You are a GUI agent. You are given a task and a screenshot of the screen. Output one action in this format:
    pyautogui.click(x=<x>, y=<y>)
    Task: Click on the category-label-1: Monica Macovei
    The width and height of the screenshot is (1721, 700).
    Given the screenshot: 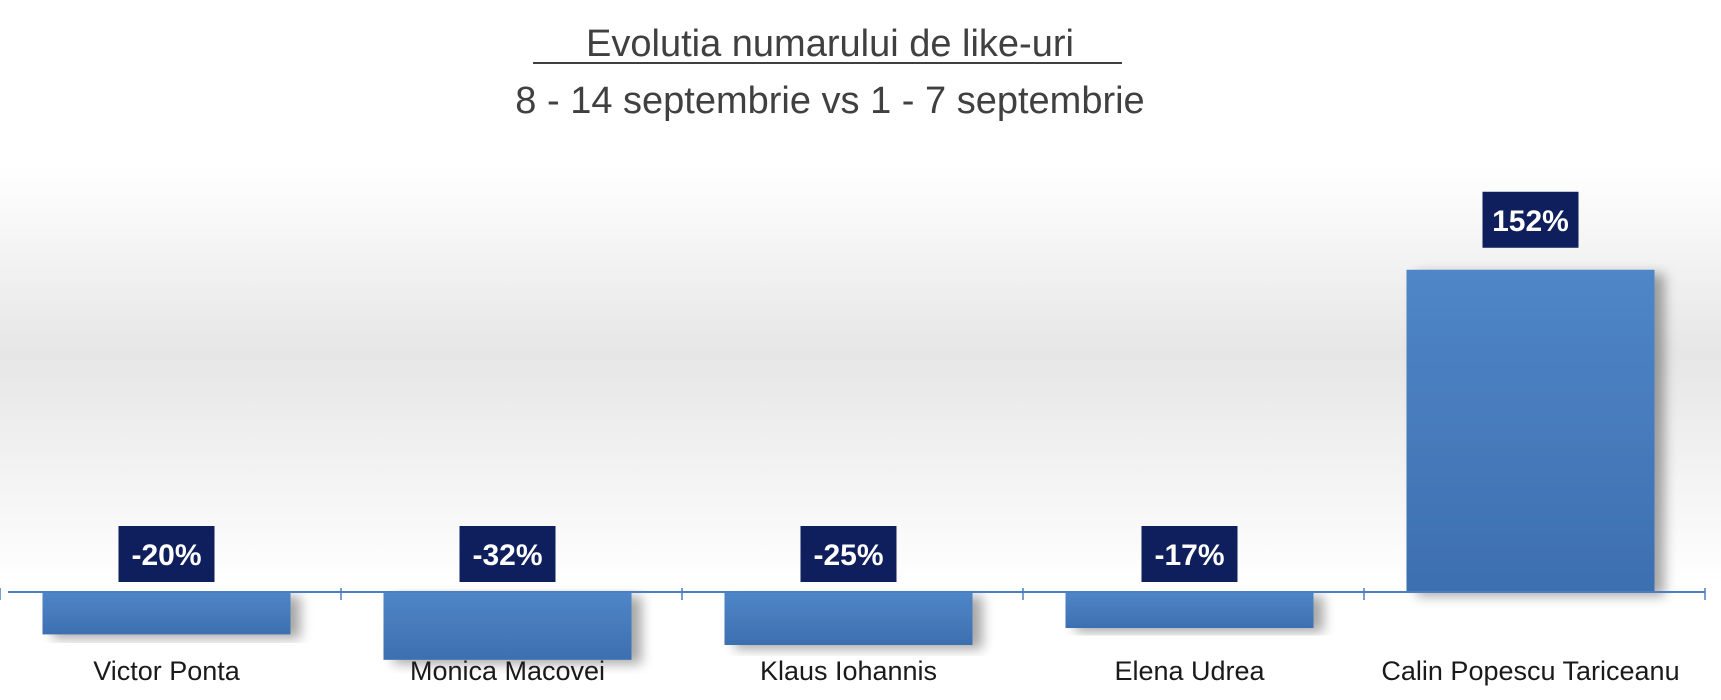 What is the action you would take?
    pyautogui.click(x=507, y=671)
    